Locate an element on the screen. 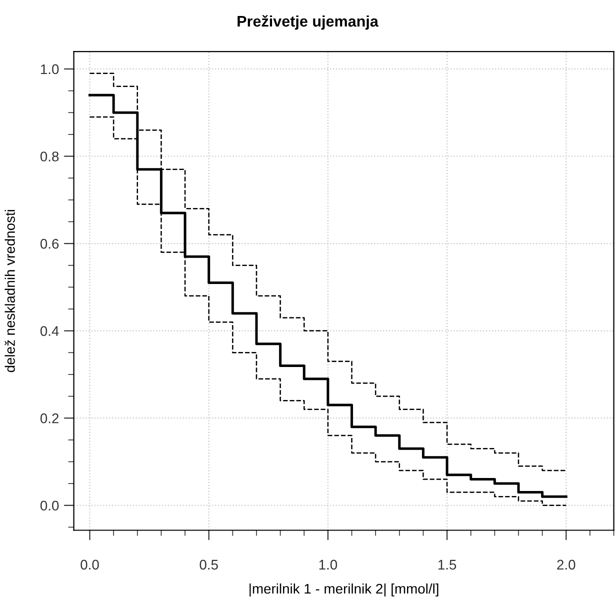 This screenshot has width=615, height=606. x-tick-label: 2.0 is located at coordinates (566, 565).